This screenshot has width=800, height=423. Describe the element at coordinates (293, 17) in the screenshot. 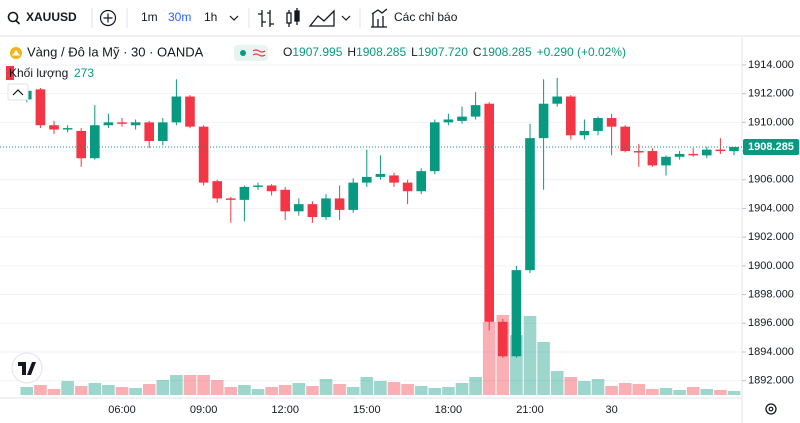

I see `candles-icon-wicks` at that location.